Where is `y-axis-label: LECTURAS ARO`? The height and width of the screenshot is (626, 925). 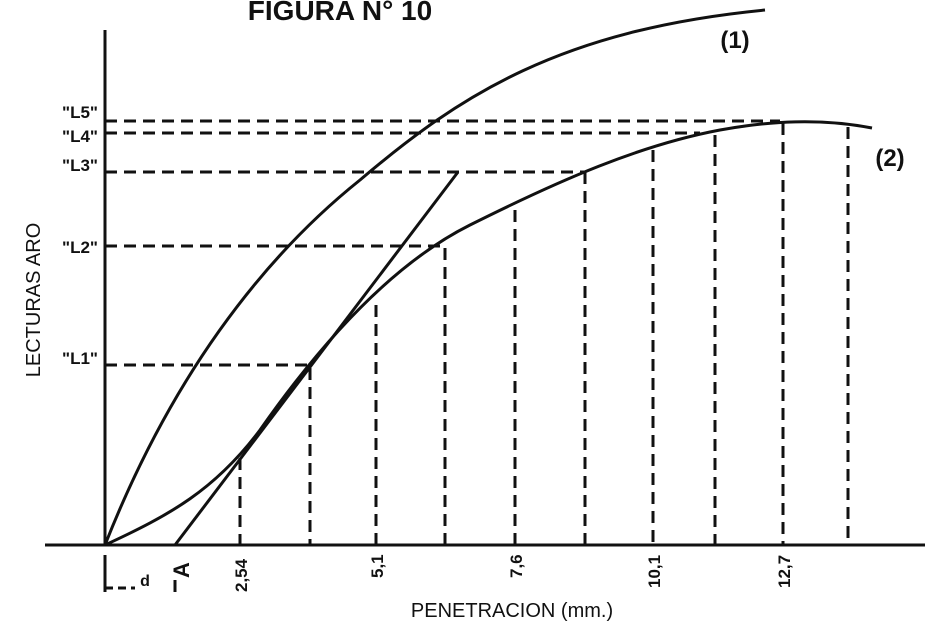 y-axis-label: LECTURAS ARO is located at coordinates (34, 300).